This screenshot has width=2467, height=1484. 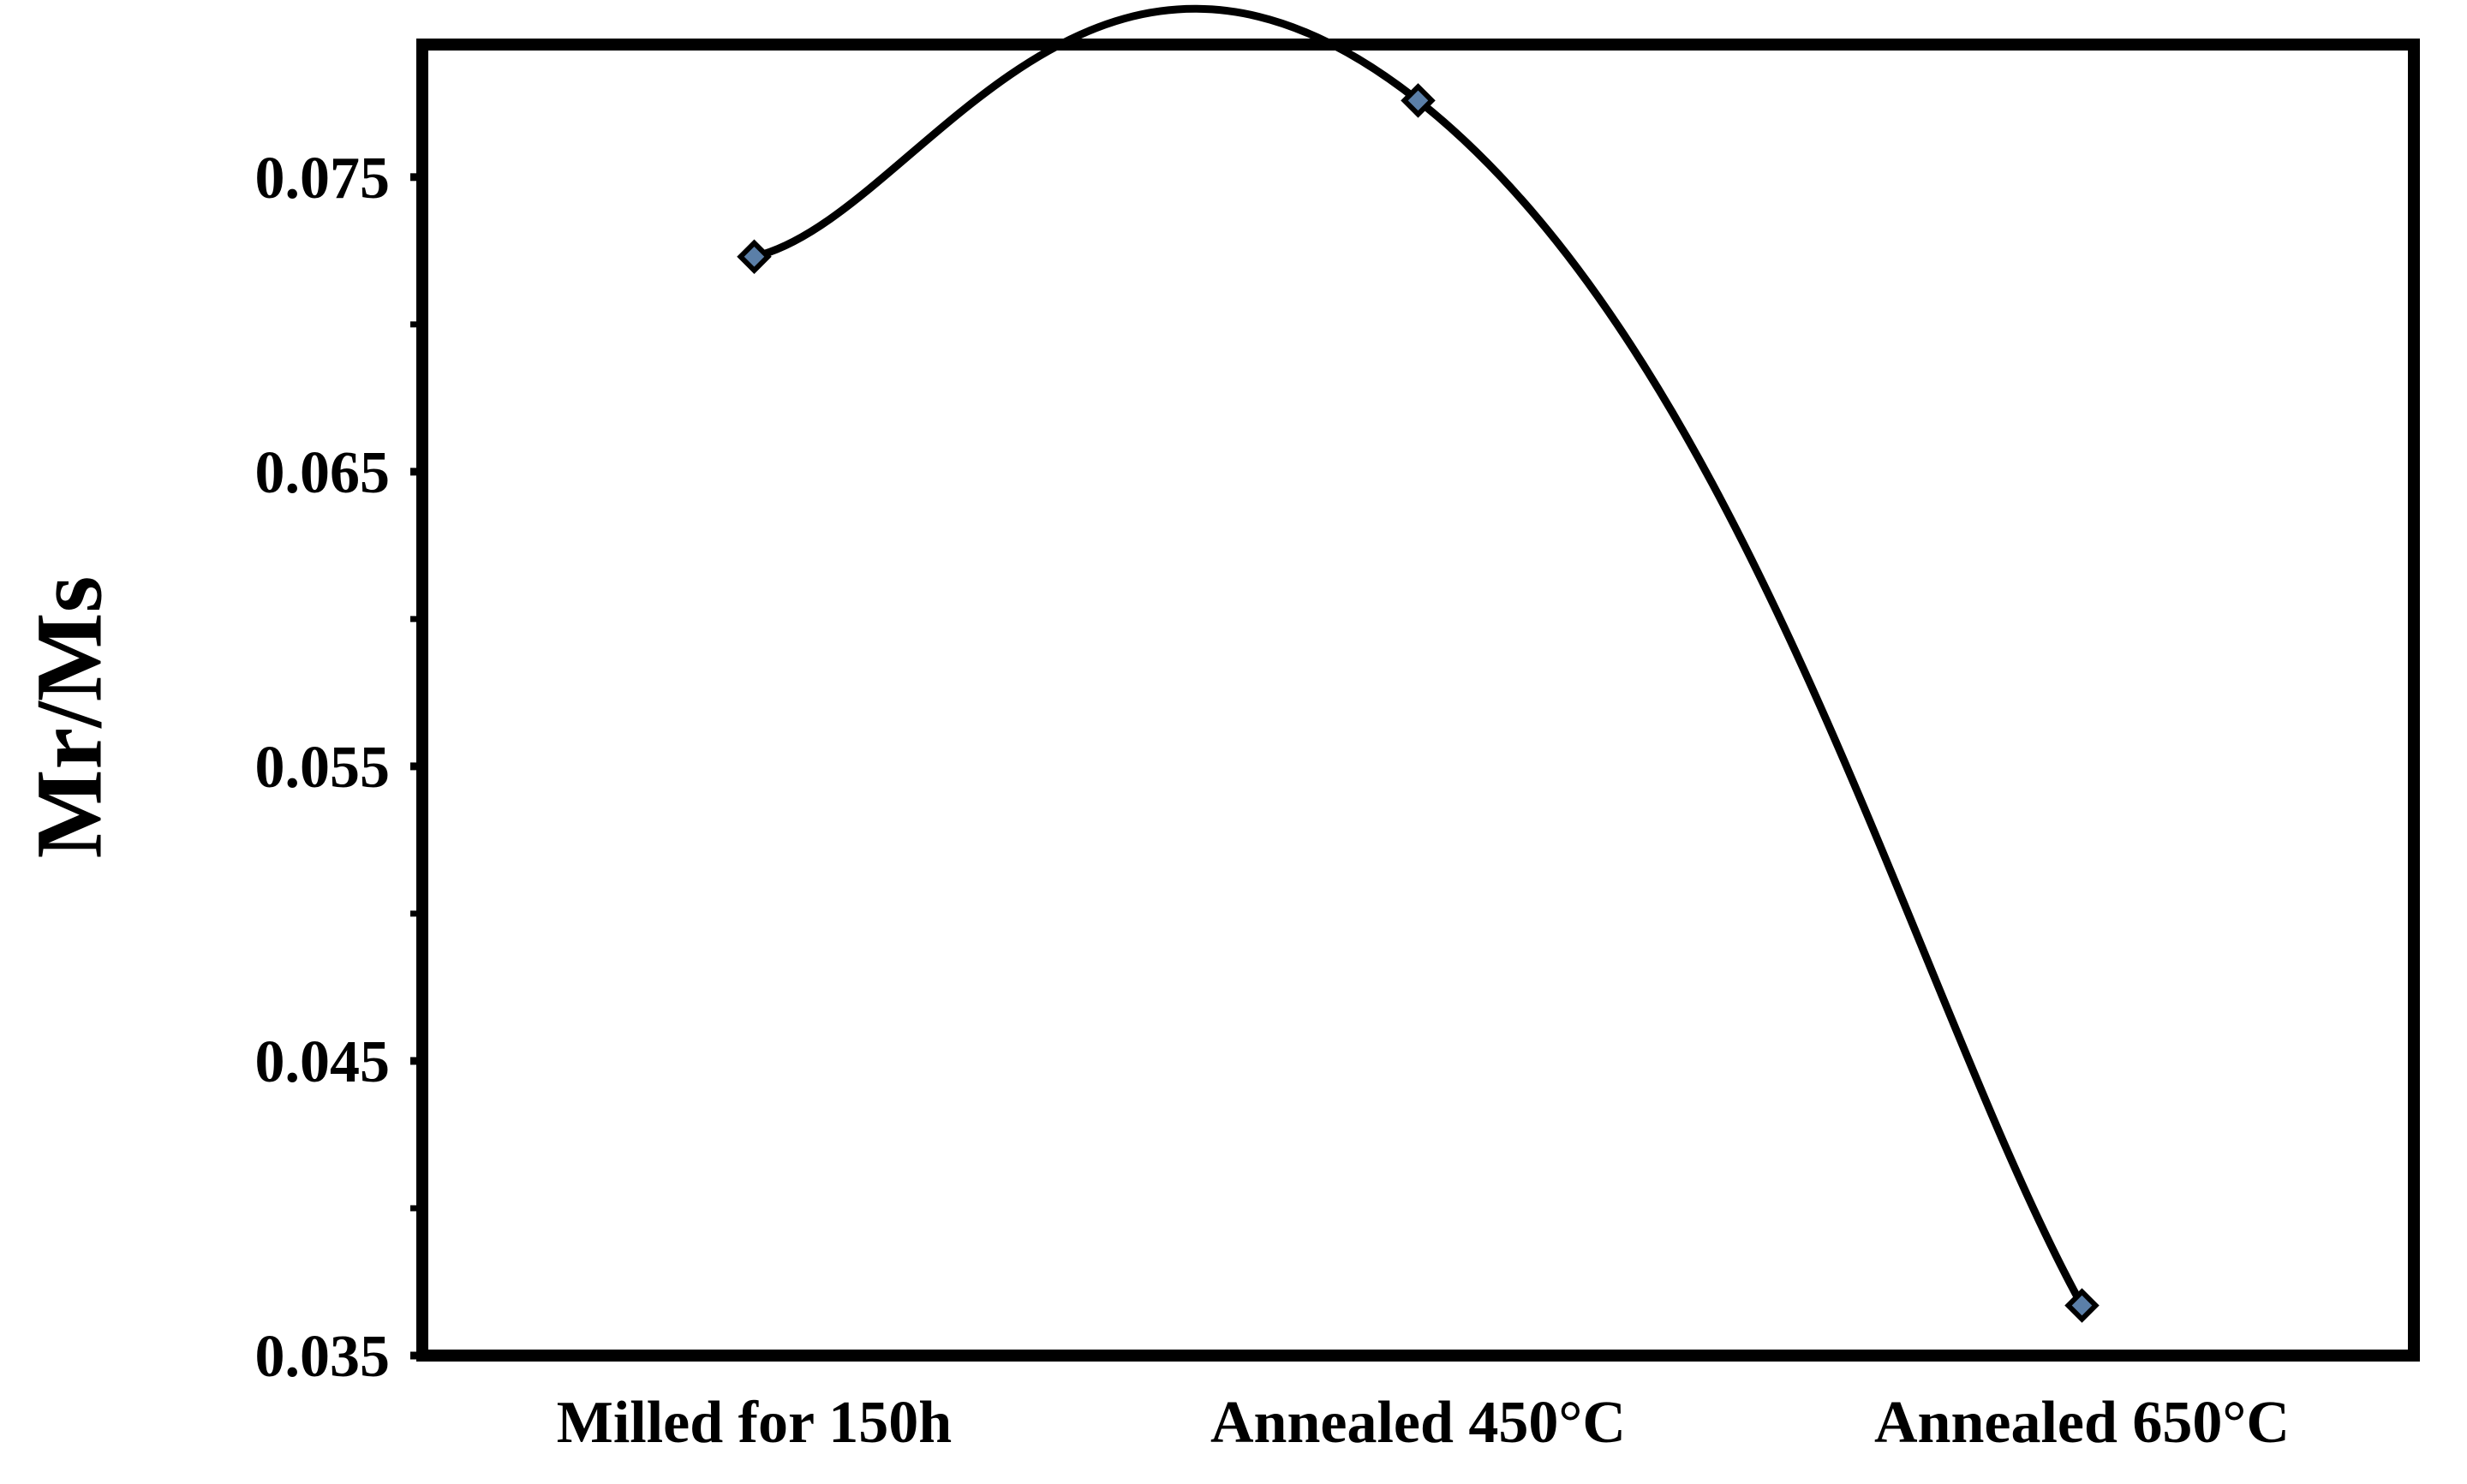 What do you see at coordinates (323, 1062) in the screenshot?
I see `y-tick-label: 0.045` at bounding box center [323, 1062].